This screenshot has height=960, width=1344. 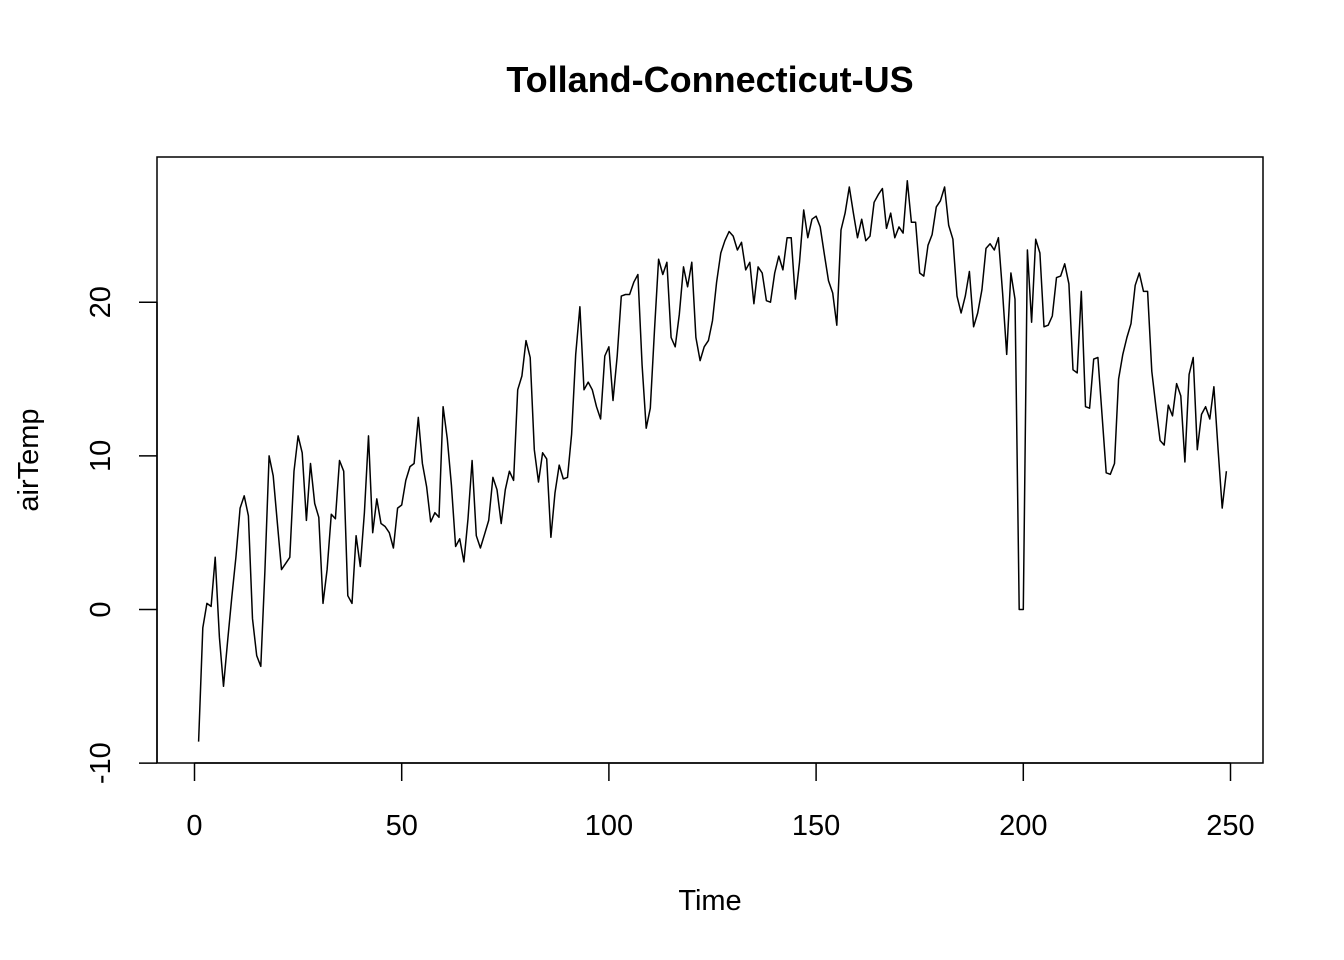 I want to click on x-tick-label: 200, so click(x=1023, y=826).